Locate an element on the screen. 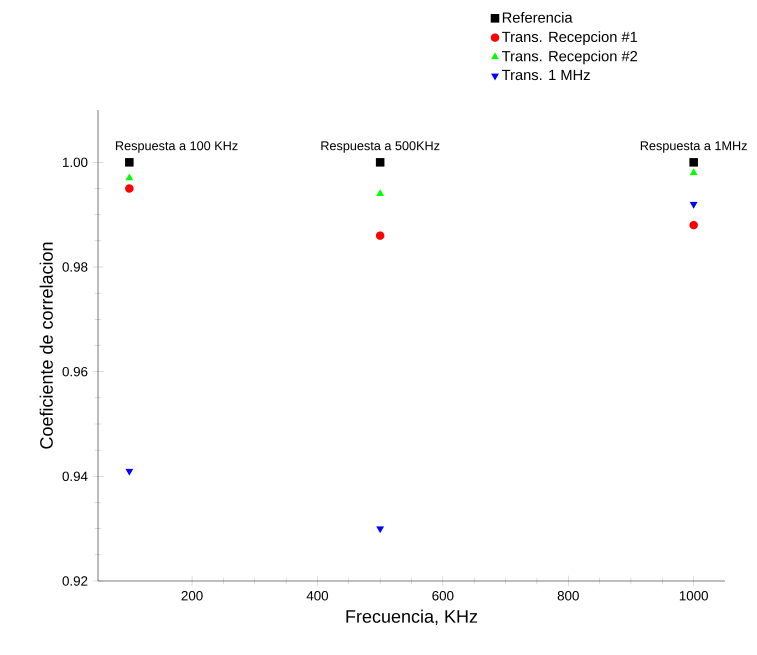 The image size is (757, 655). legend-label: Trans. Recepcion #1 is located at coordinates (570, 38).